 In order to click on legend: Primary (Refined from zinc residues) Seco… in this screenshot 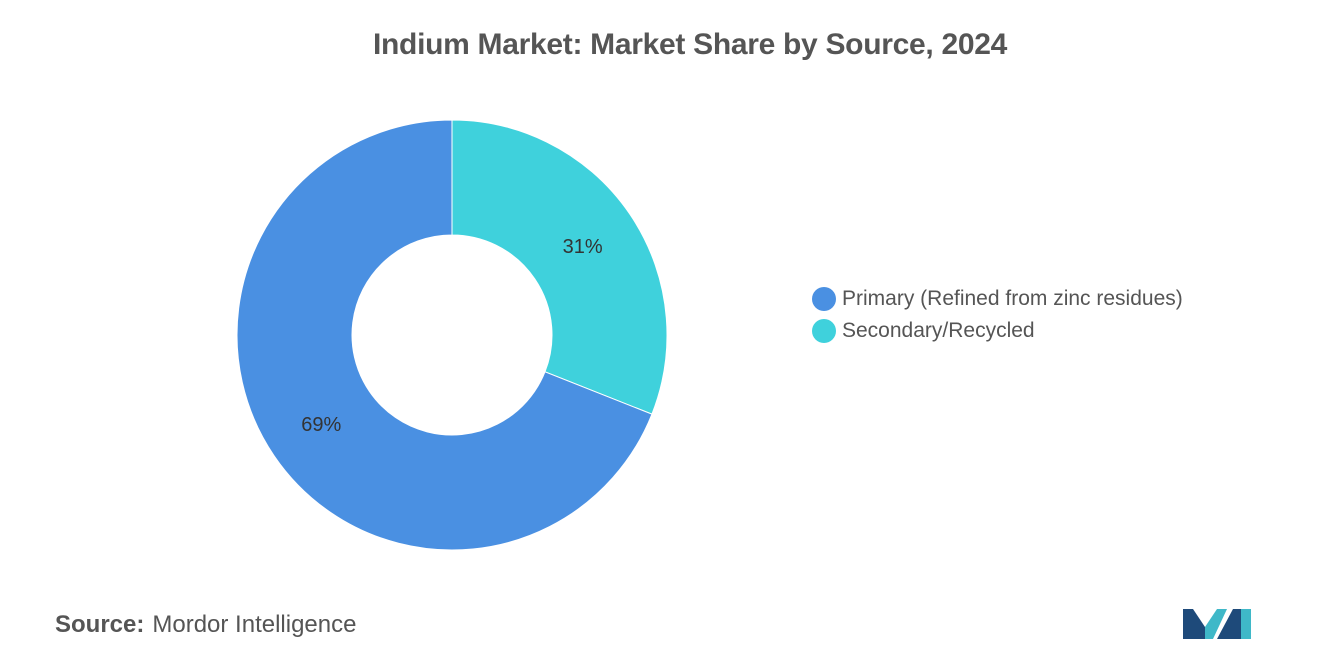, I will do `click(997, 315)`.